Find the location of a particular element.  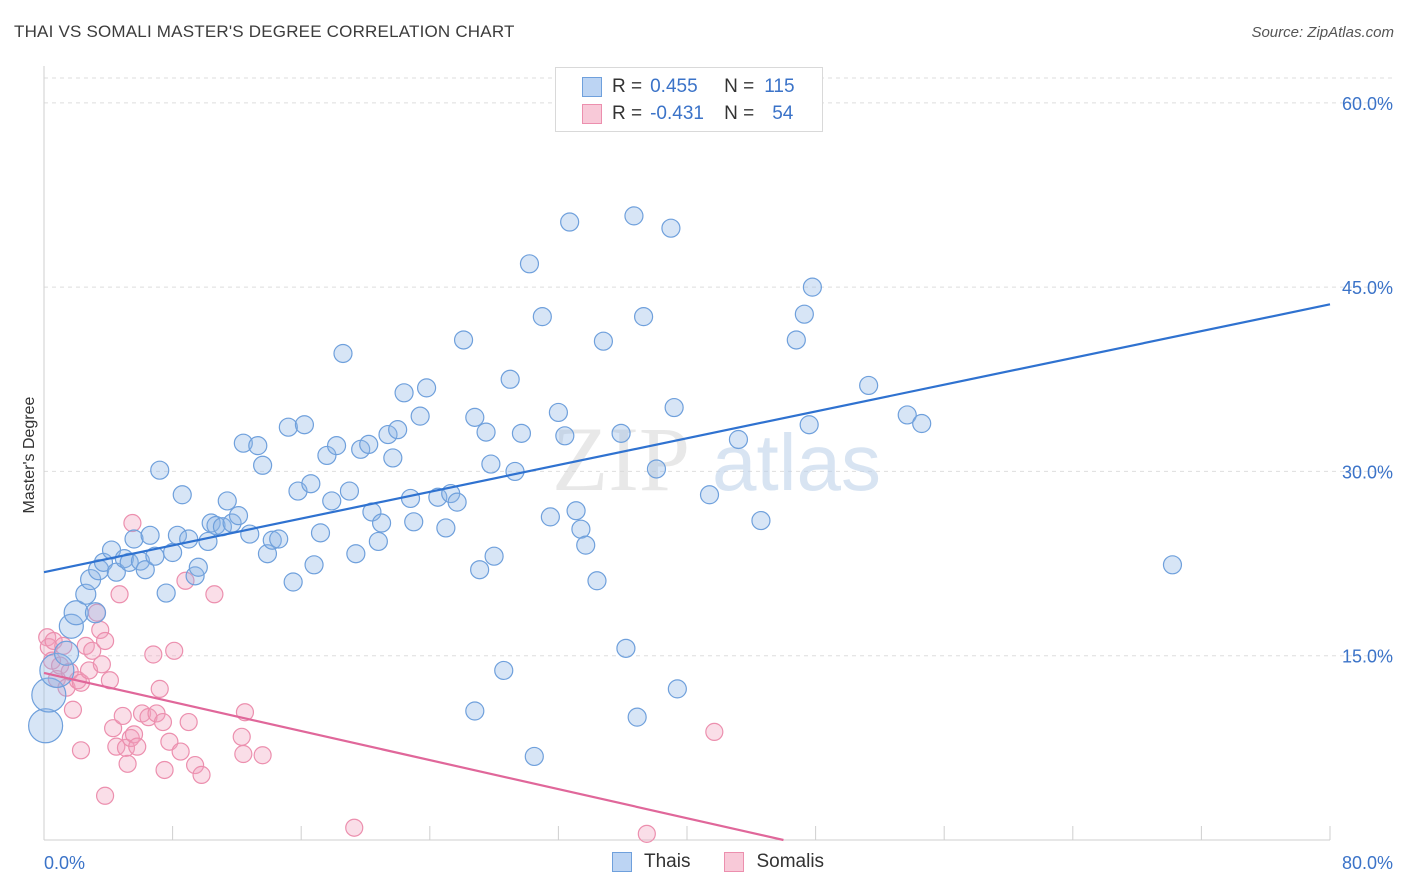

x-tick-label: 0.0% is located at coordinates (64, 863).